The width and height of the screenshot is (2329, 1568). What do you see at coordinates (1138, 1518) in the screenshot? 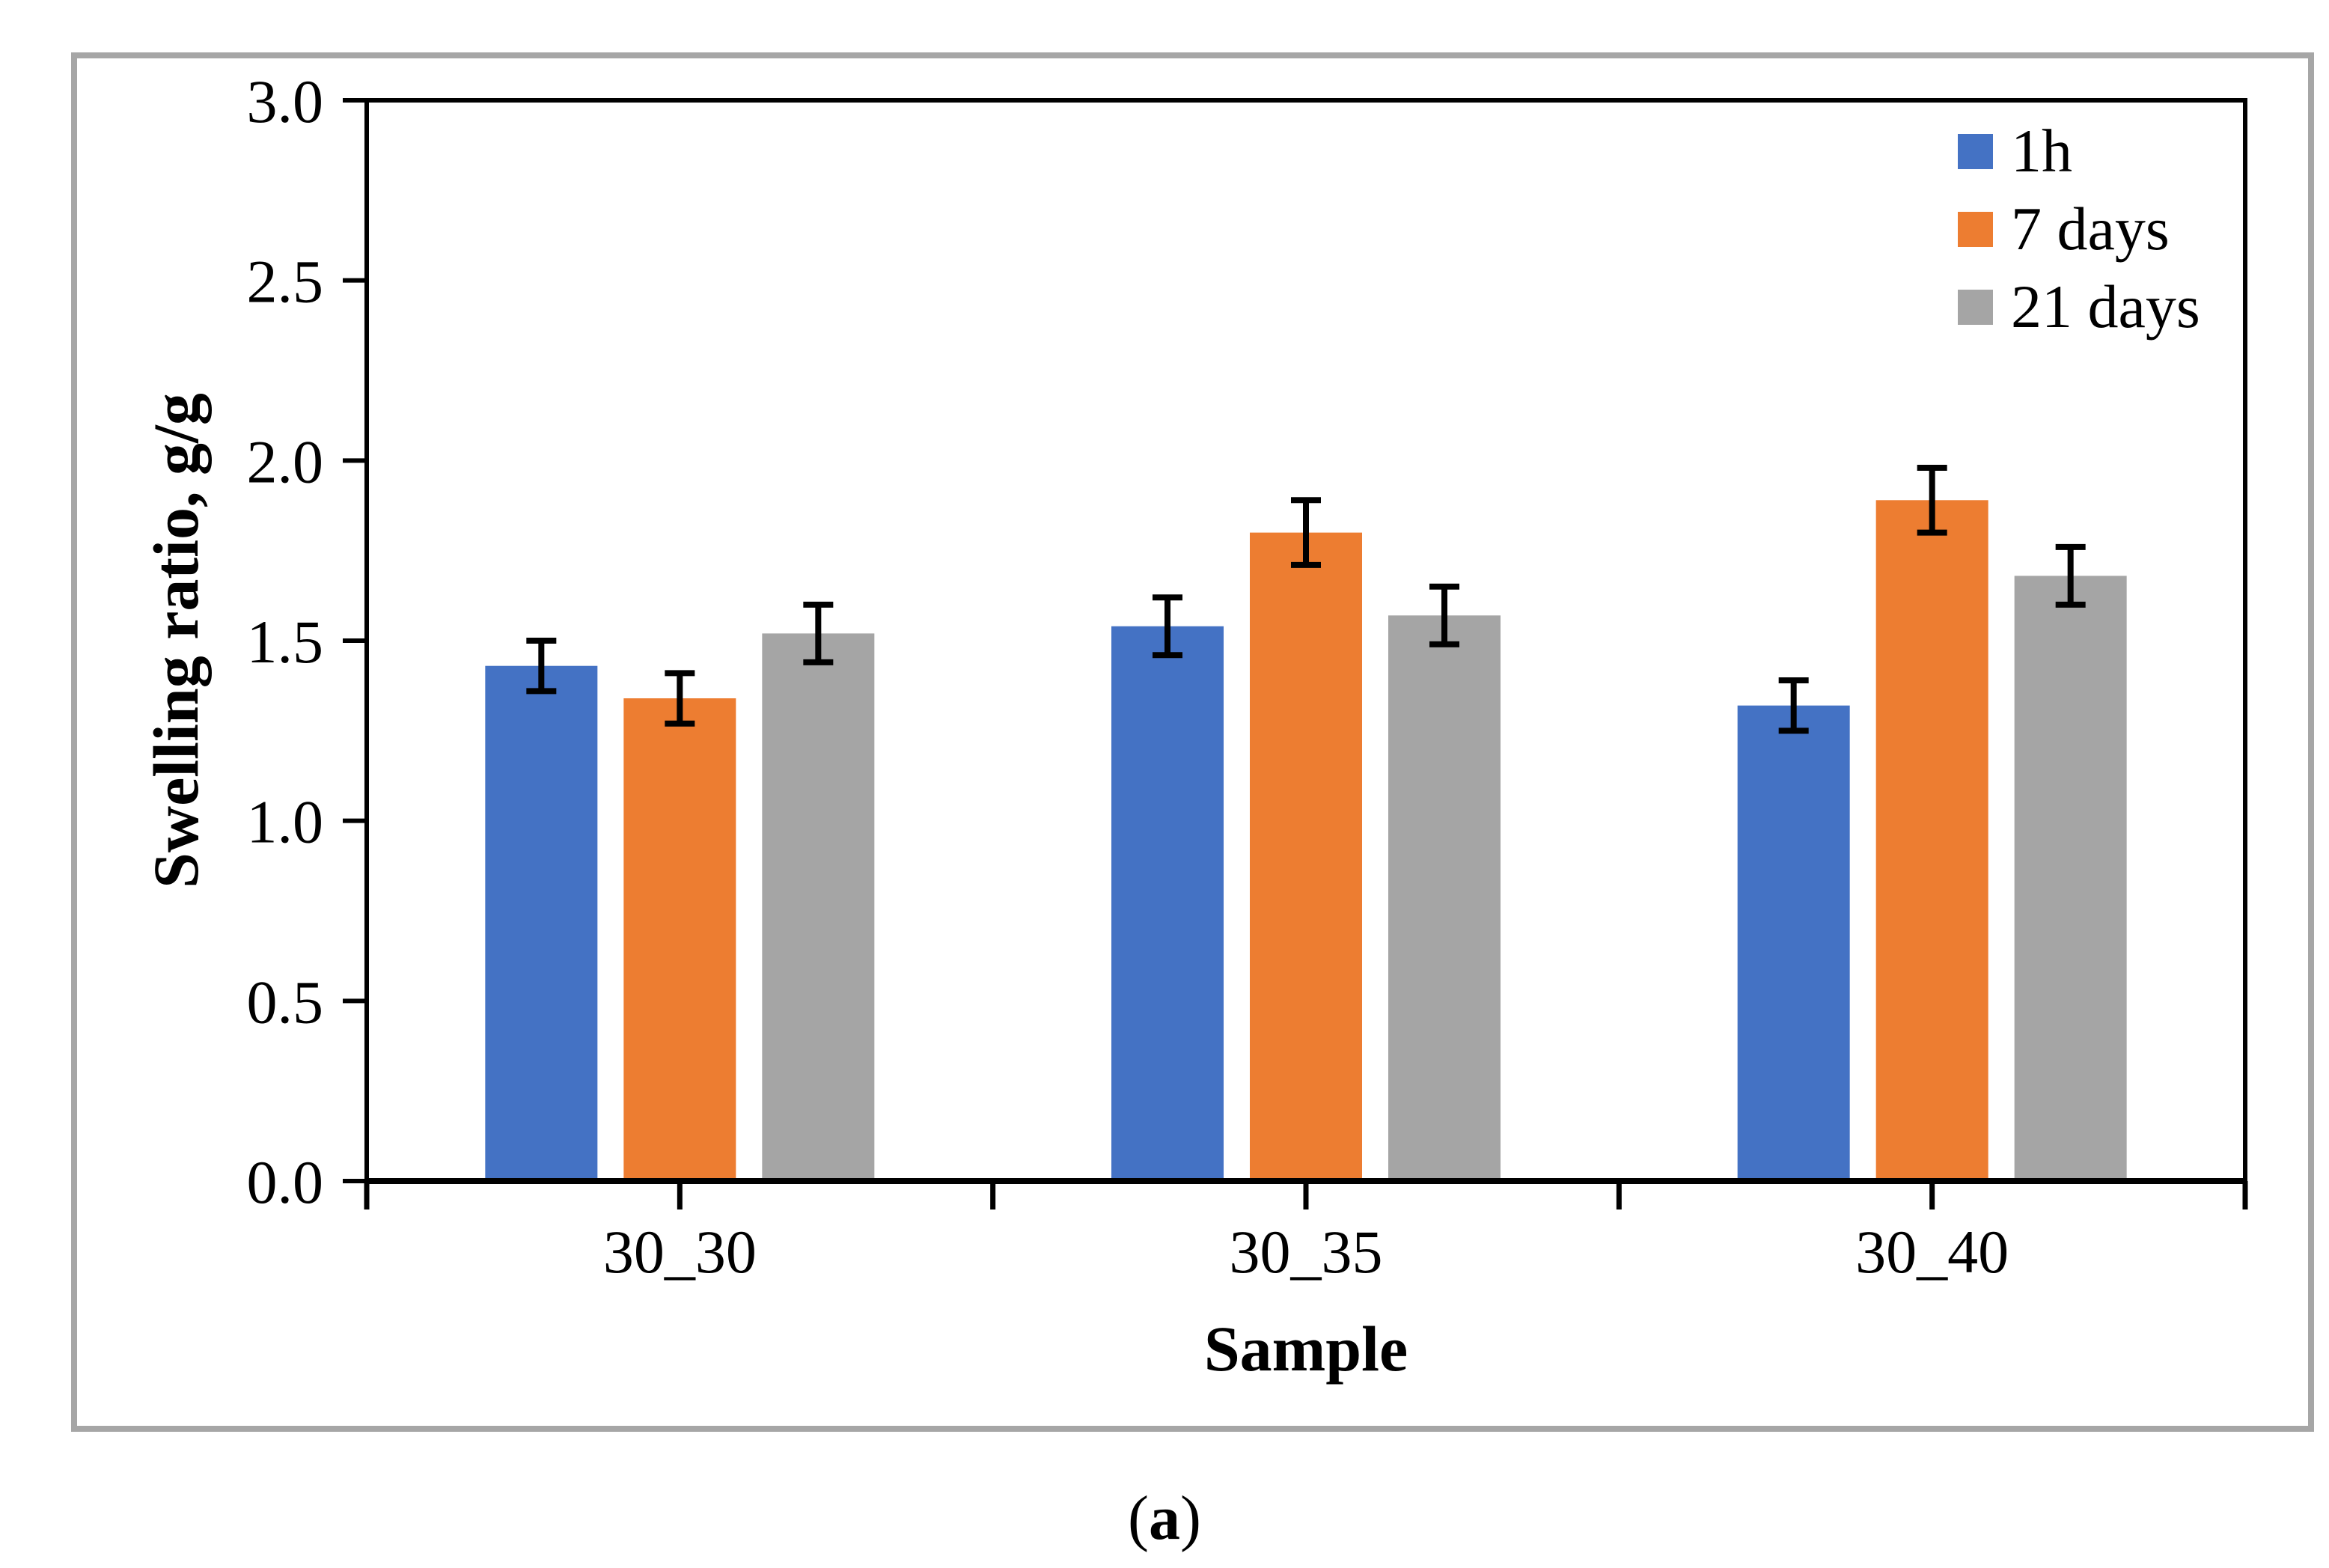
I see `caption-open-paren: (` at bounding box center [1138, 1518].